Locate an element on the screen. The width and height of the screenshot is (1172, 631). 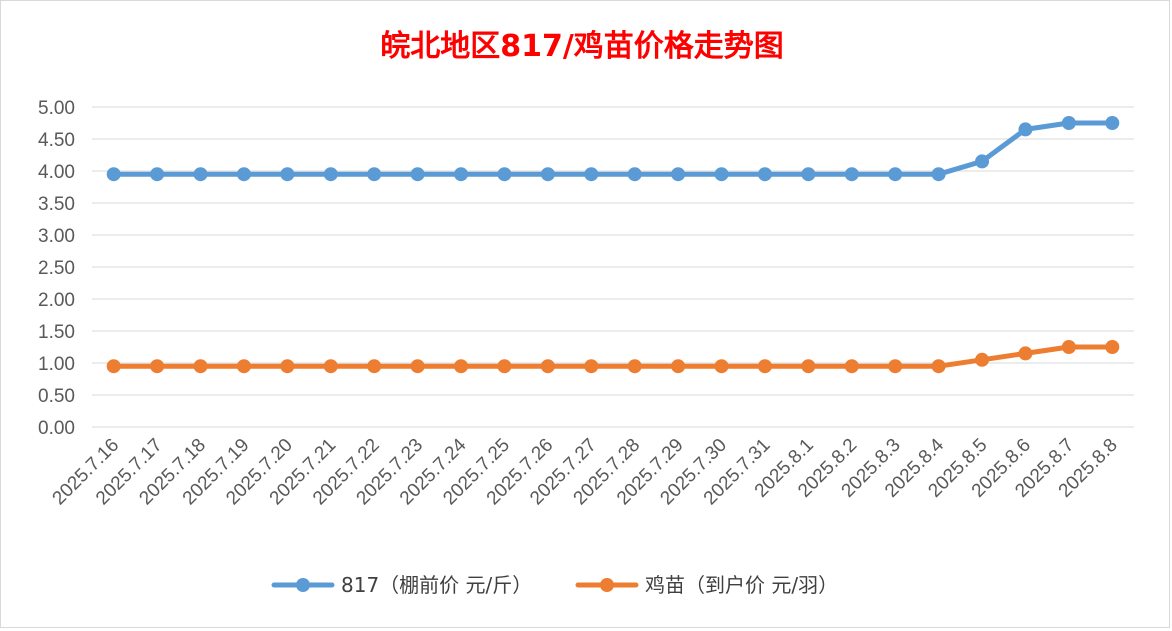
chart-title: 皖北地区817/鸡苗价格走势图 is located at coordinates (582, 46).